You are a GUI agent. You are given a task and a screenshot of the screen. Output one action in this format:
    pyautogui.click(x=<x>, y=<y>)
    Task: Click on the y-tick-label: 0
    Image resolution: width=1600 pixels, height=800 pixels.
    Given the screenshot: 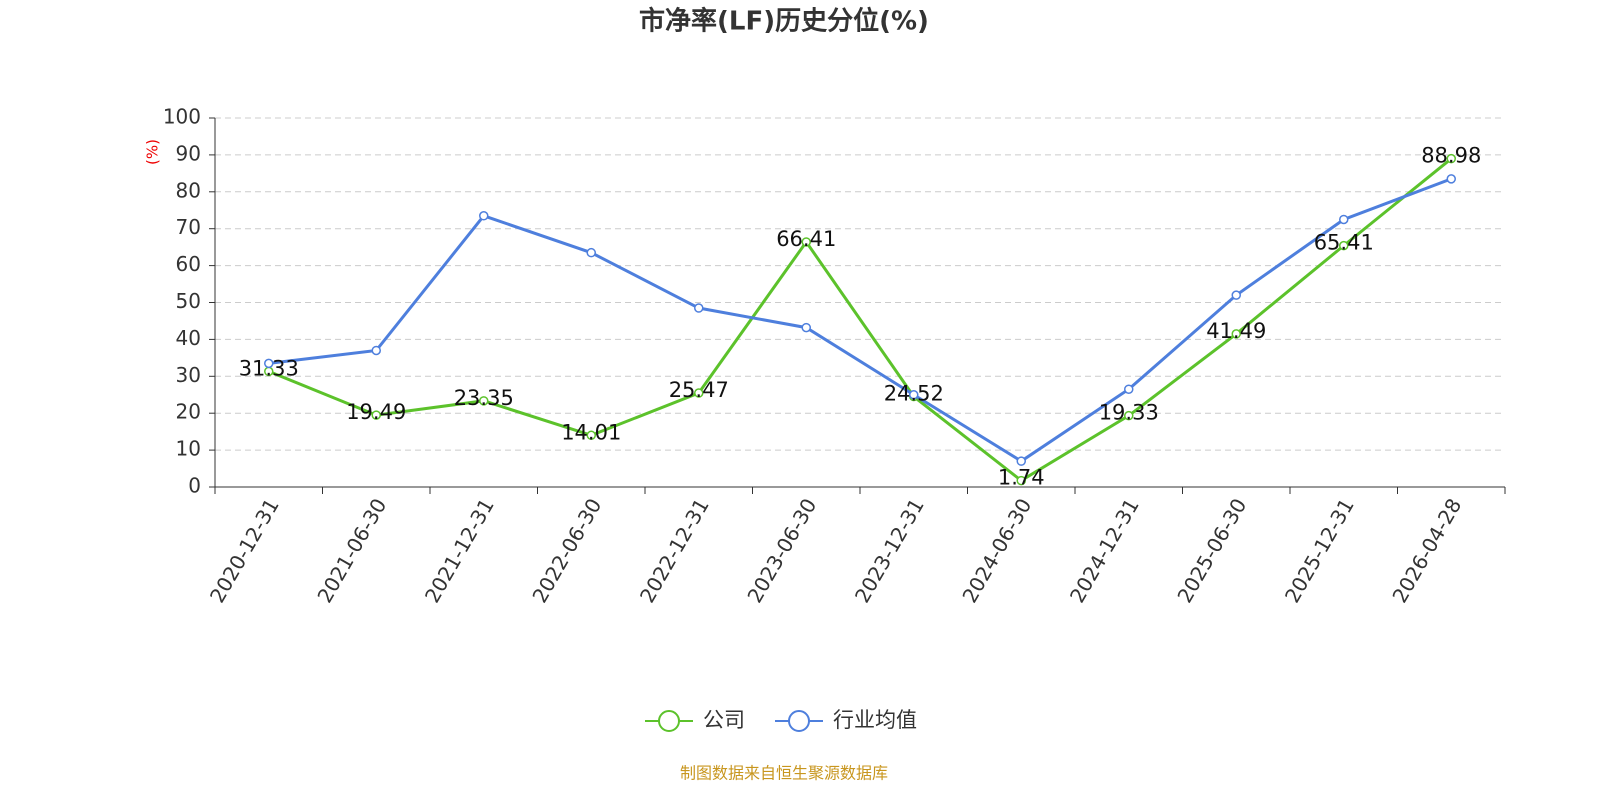 What is the action you would take?
    pyautogui.click(x=194, y=486)
    